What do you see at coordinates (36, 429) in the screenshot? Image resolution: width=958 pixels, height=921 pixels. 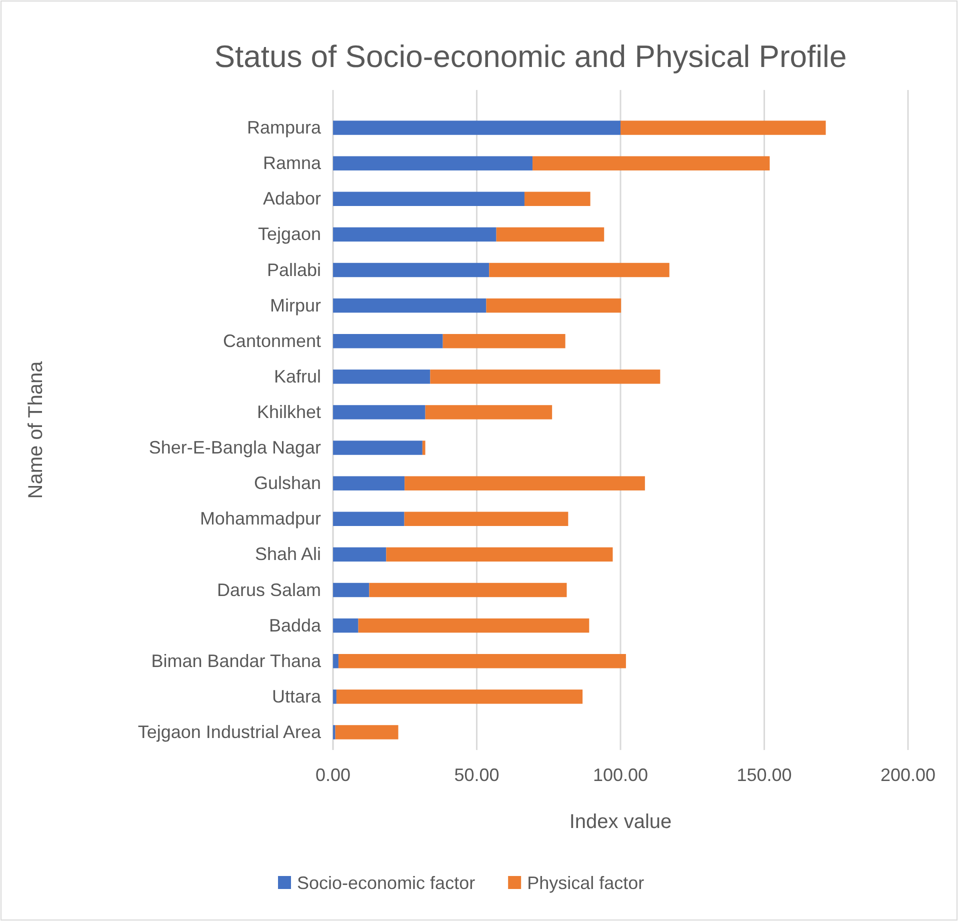 I see `y-axis-title: Name of Thana` at bounding box center [36, 429].